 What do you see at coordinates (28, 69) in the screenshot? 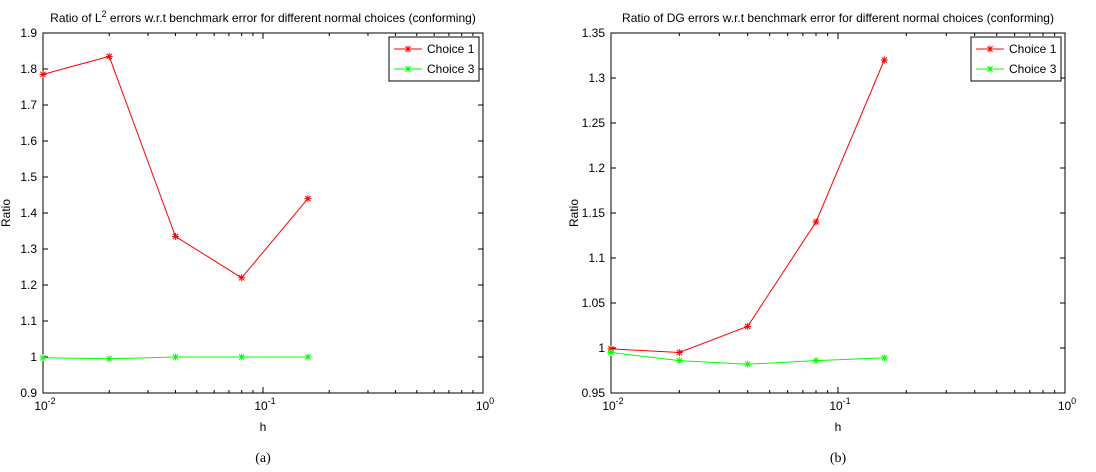
I see `y-tick-label: 1.8` at bounding box center [28, 69].